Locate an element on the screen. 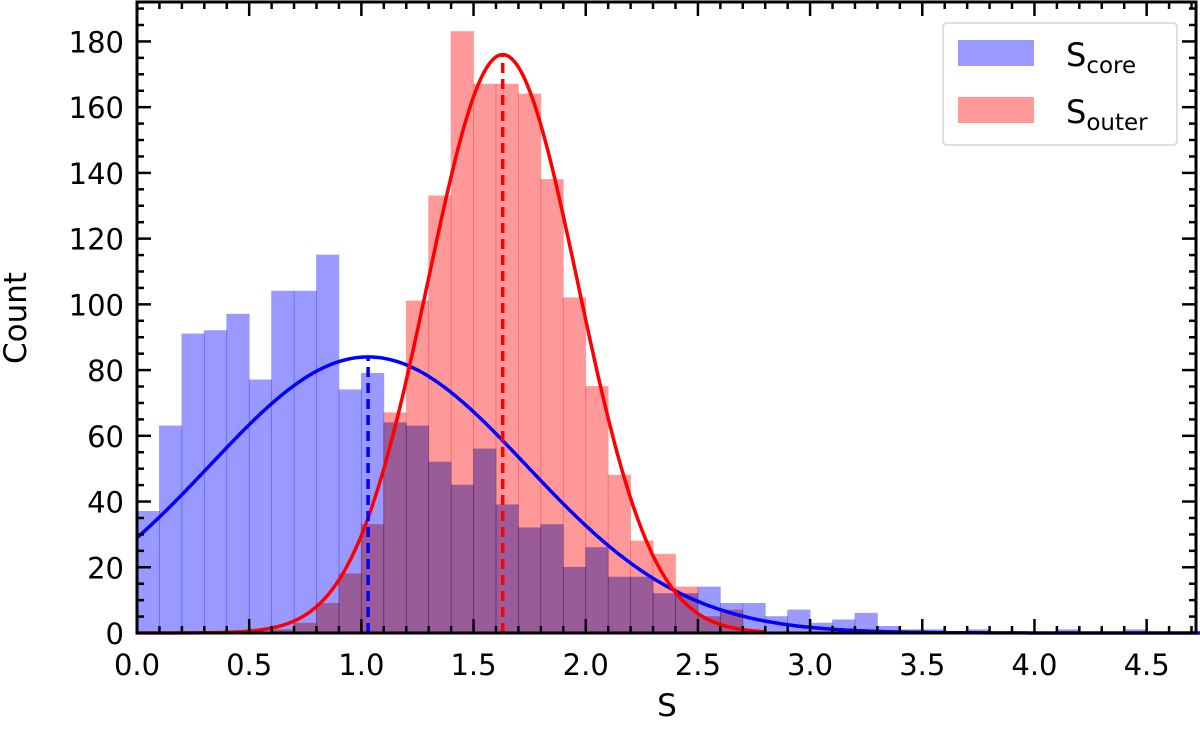 This screenshot has height=730, width=1200. y-tick-label: 60 is located at coordinates (105, 437).